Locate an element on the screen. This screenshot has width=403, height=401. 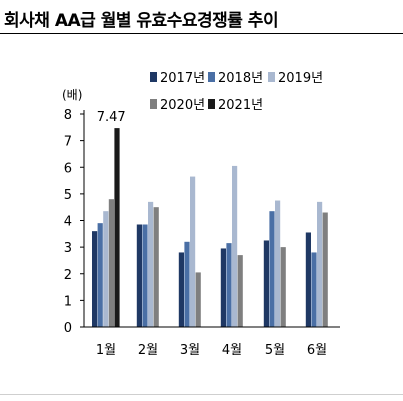
y-tick-label: 1 is located at coordinates (68, 301).